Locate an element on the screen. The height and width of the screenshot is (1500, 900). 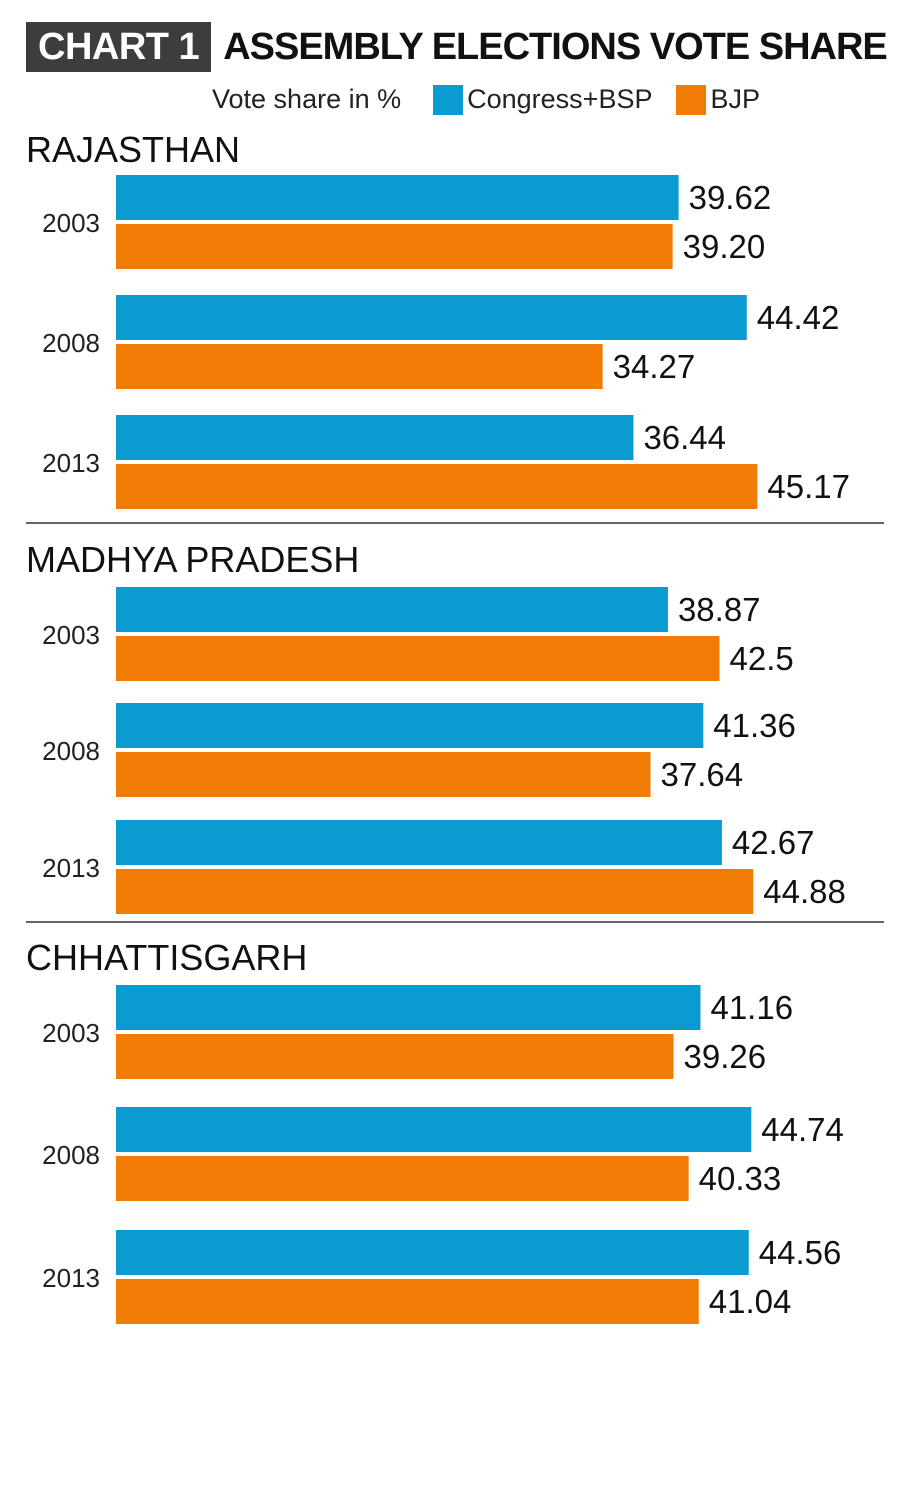
value-label: 42.67 is located at coordinates (773, 842).